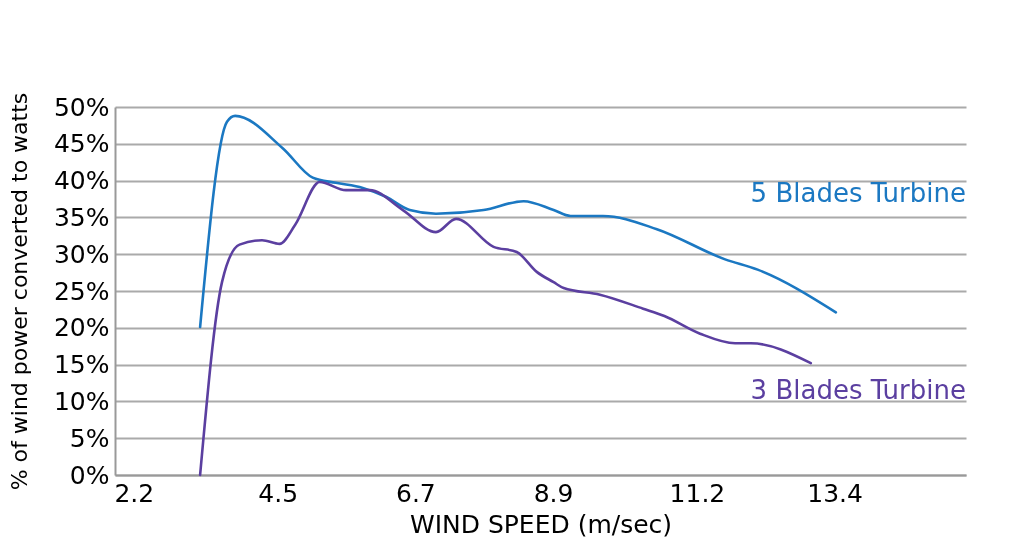 This screenshot has width=1012, height=558. Describe the element at coordinates (89, 438) in the screenshot. I see `y-tick-label: 5%` at that location.